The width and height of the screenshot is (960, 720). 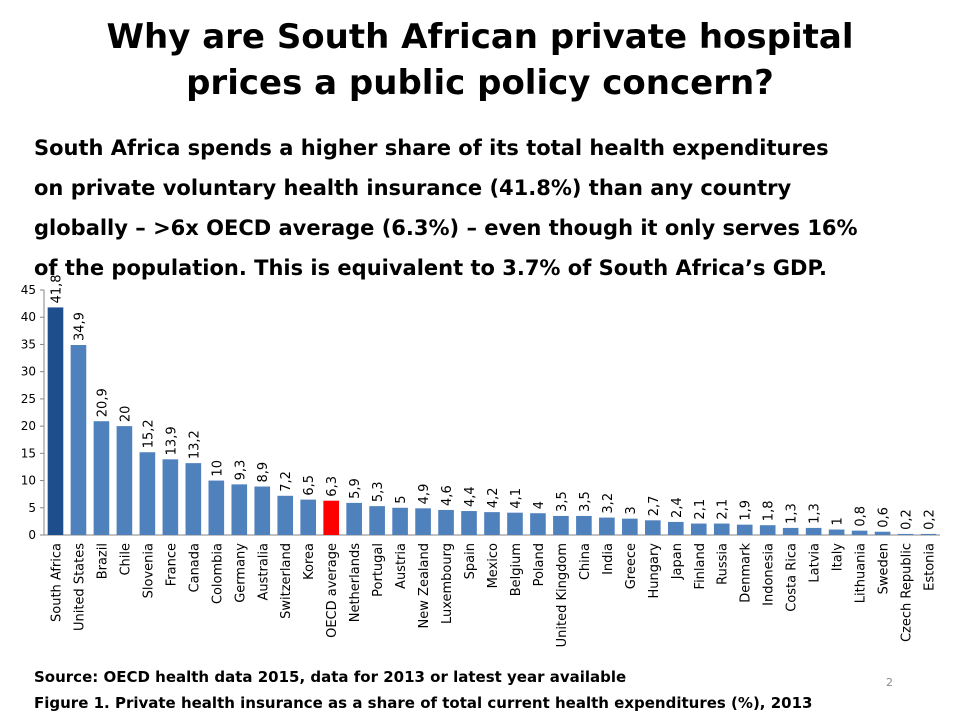 I want to click on category-label: Czech Republic, so click(x=907, y=592).